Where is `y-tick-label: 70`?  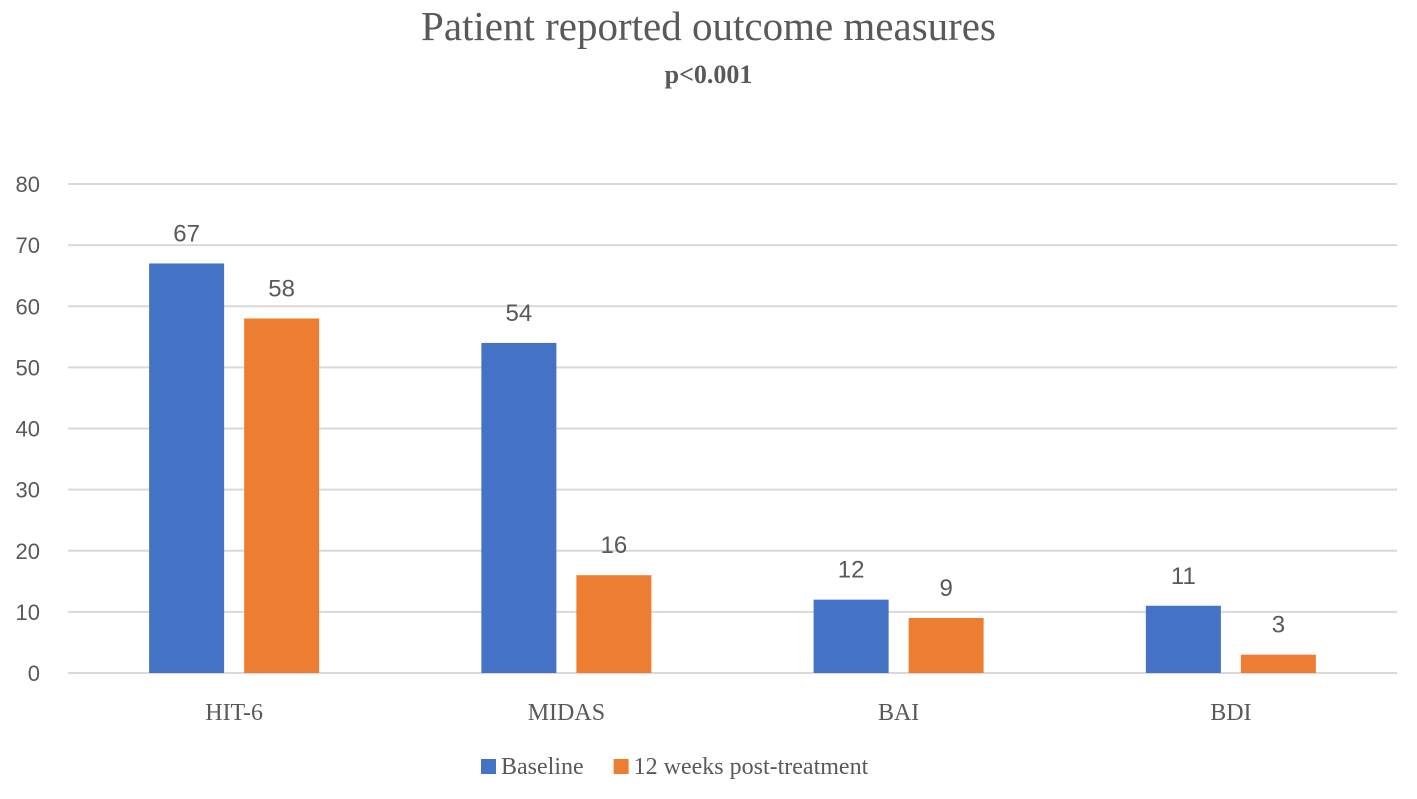 y-tick-label: 70 is located at coordinates (28, 245).